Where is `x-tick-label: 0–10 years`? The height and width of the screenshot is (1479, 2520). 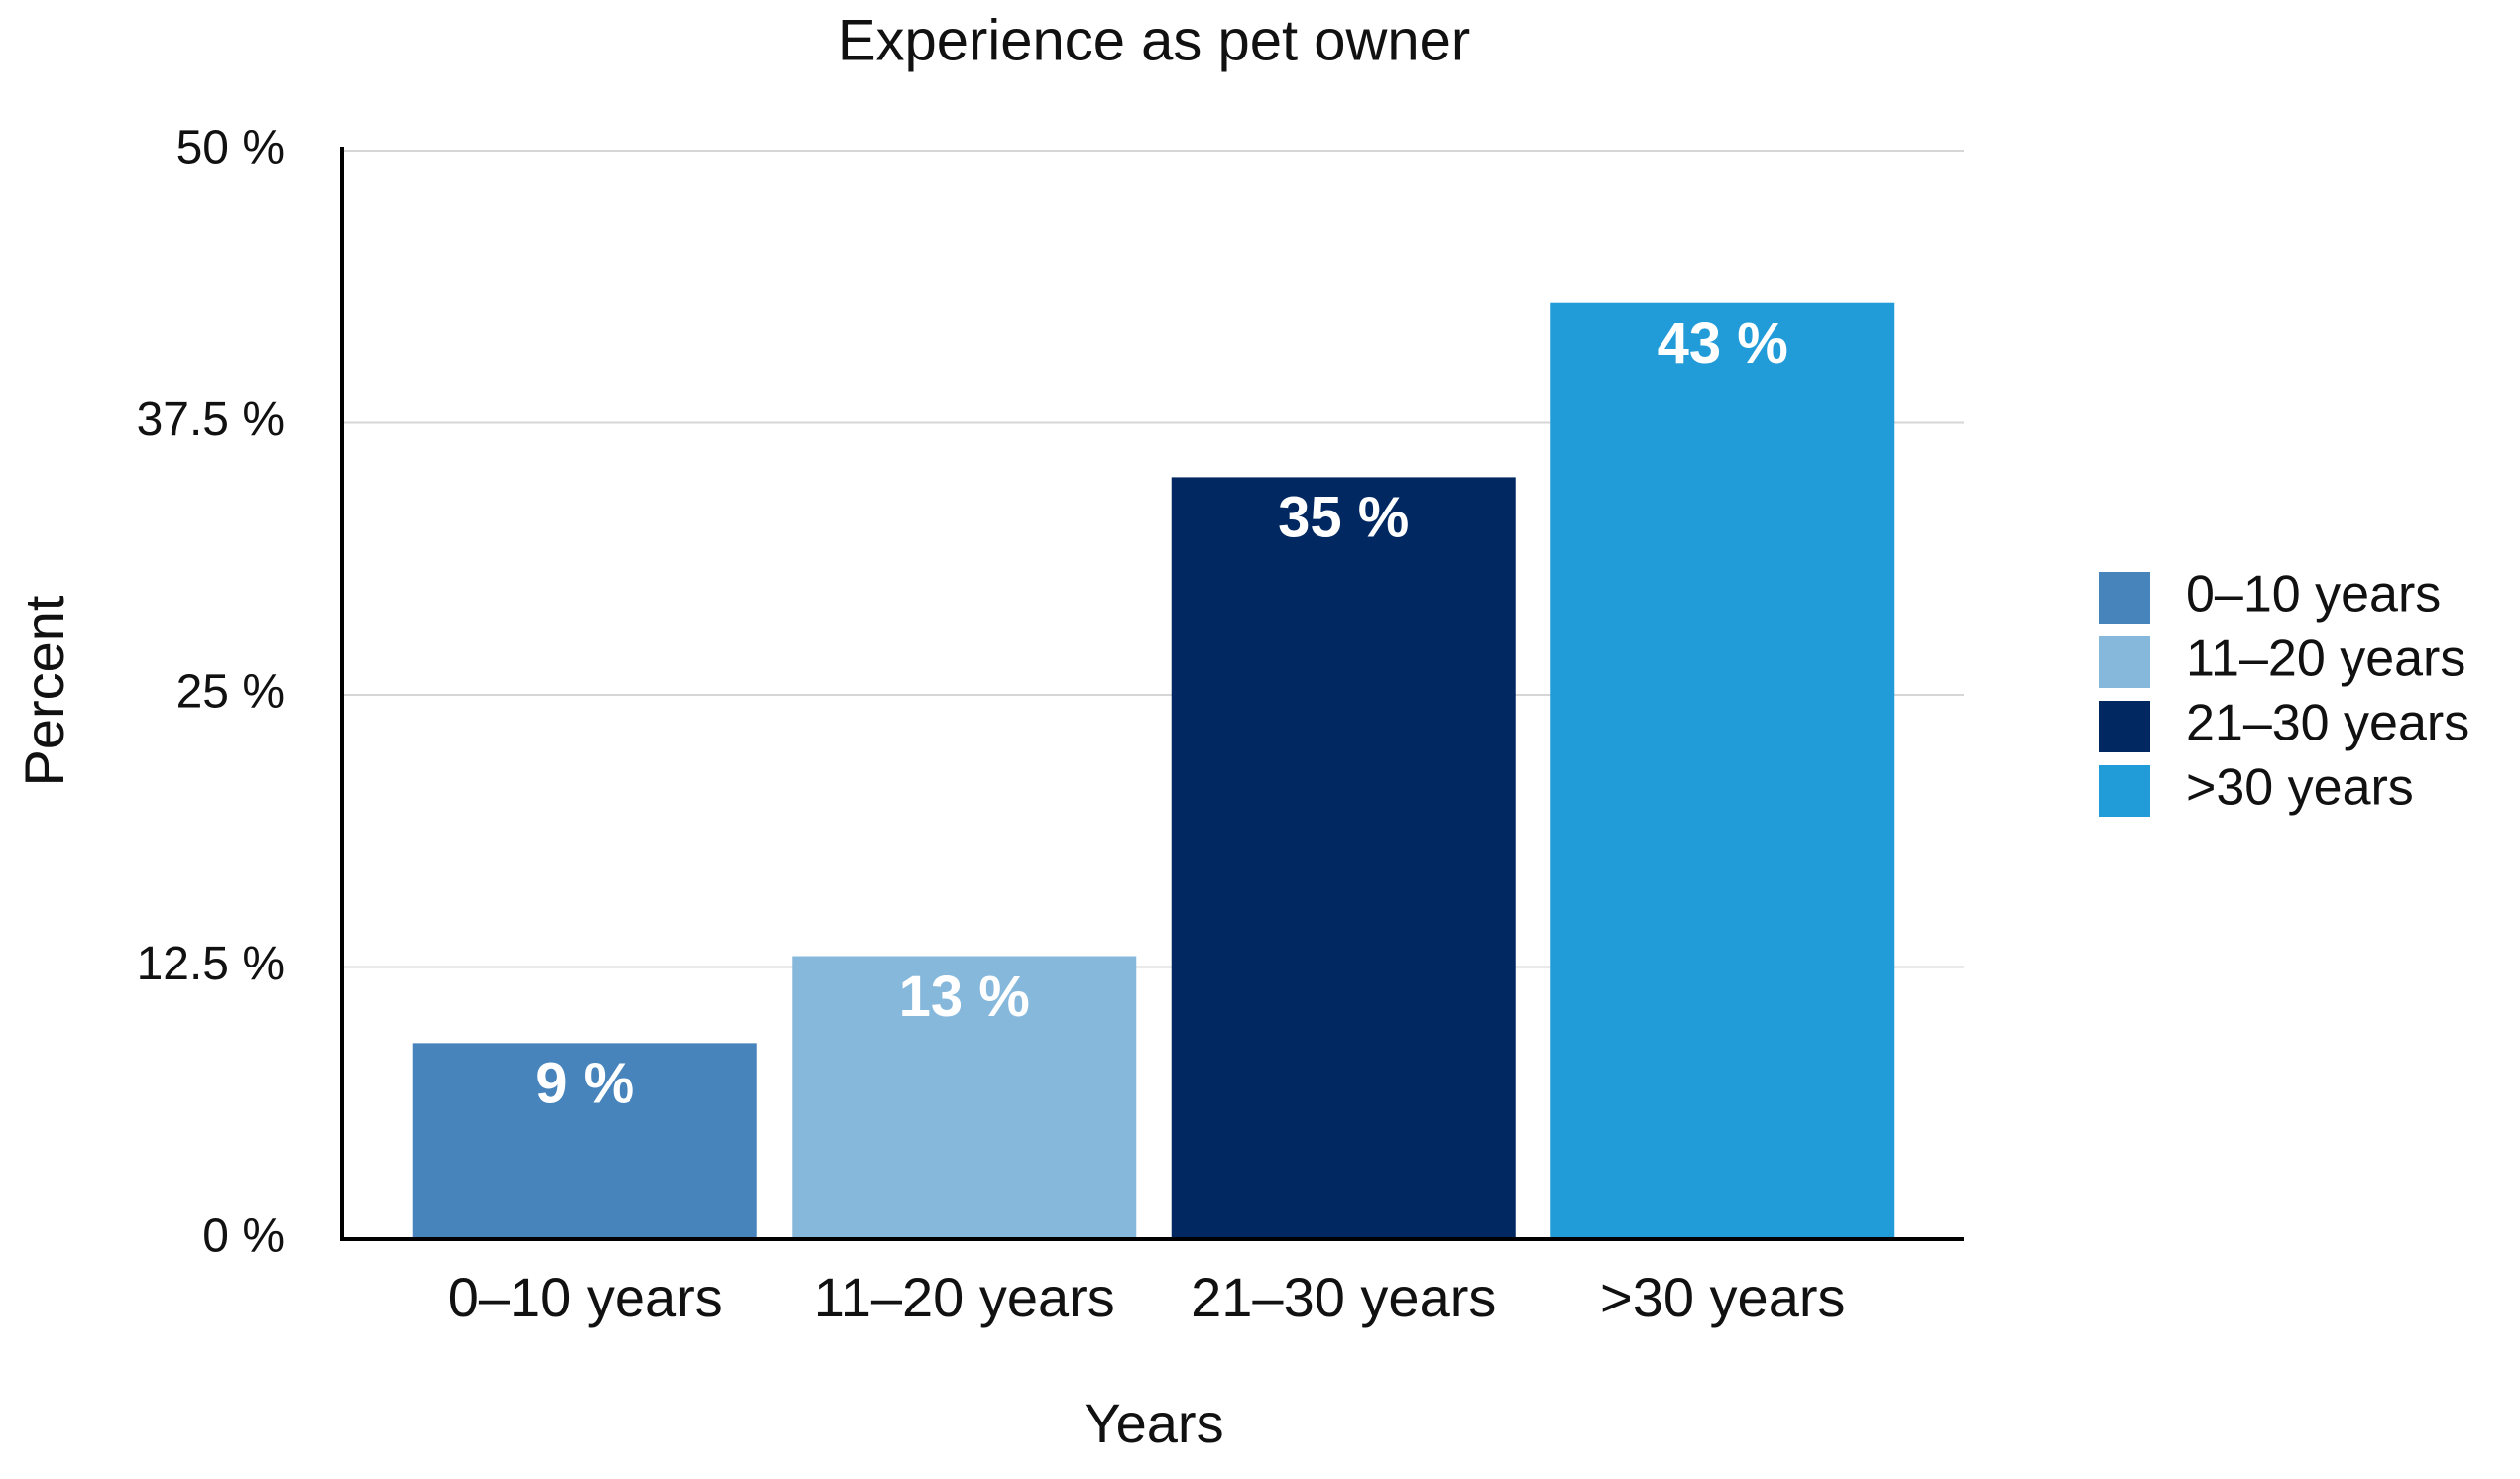
x-tick-label: 0–10 years is located at coordinates (585, 1297).